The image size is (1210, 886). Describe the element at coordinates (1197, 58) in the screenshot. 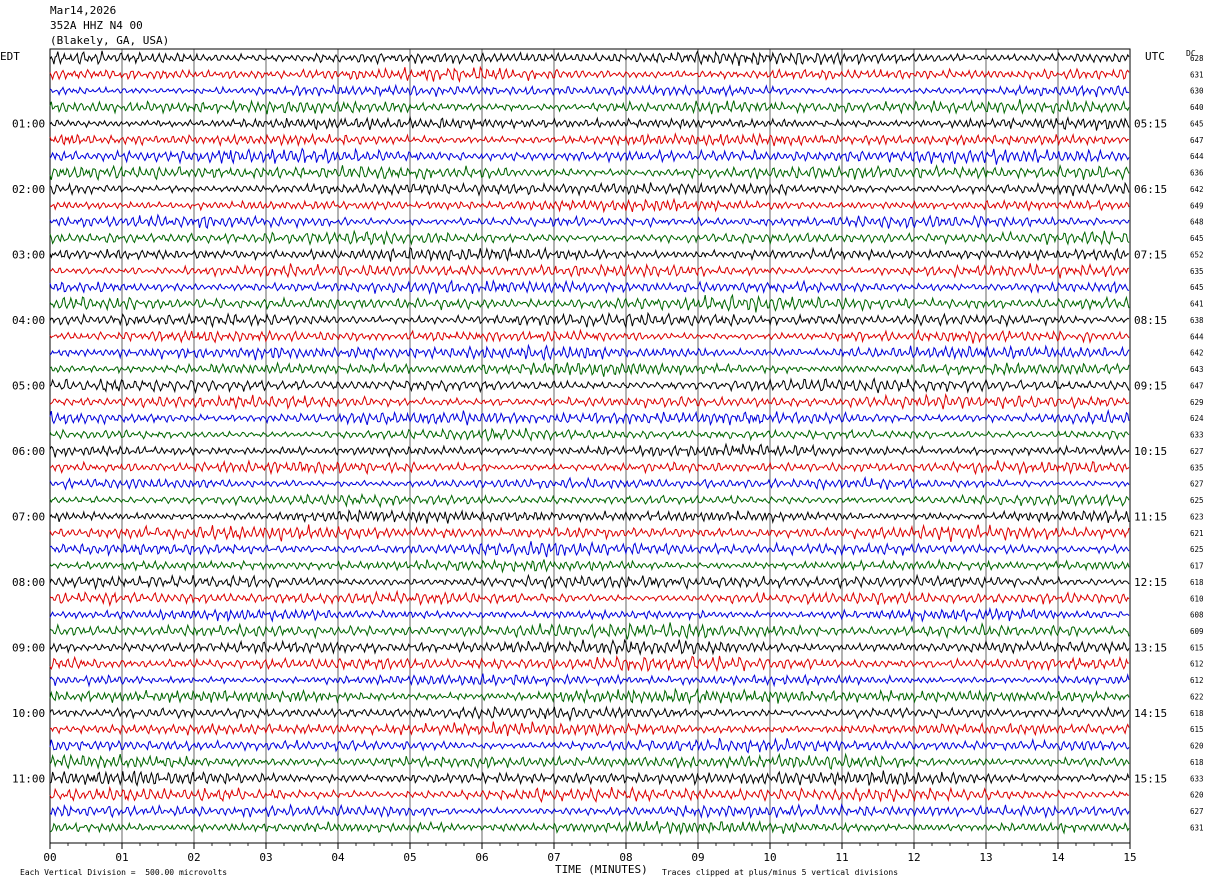

I see `dc-offset-label: 628` at that location.